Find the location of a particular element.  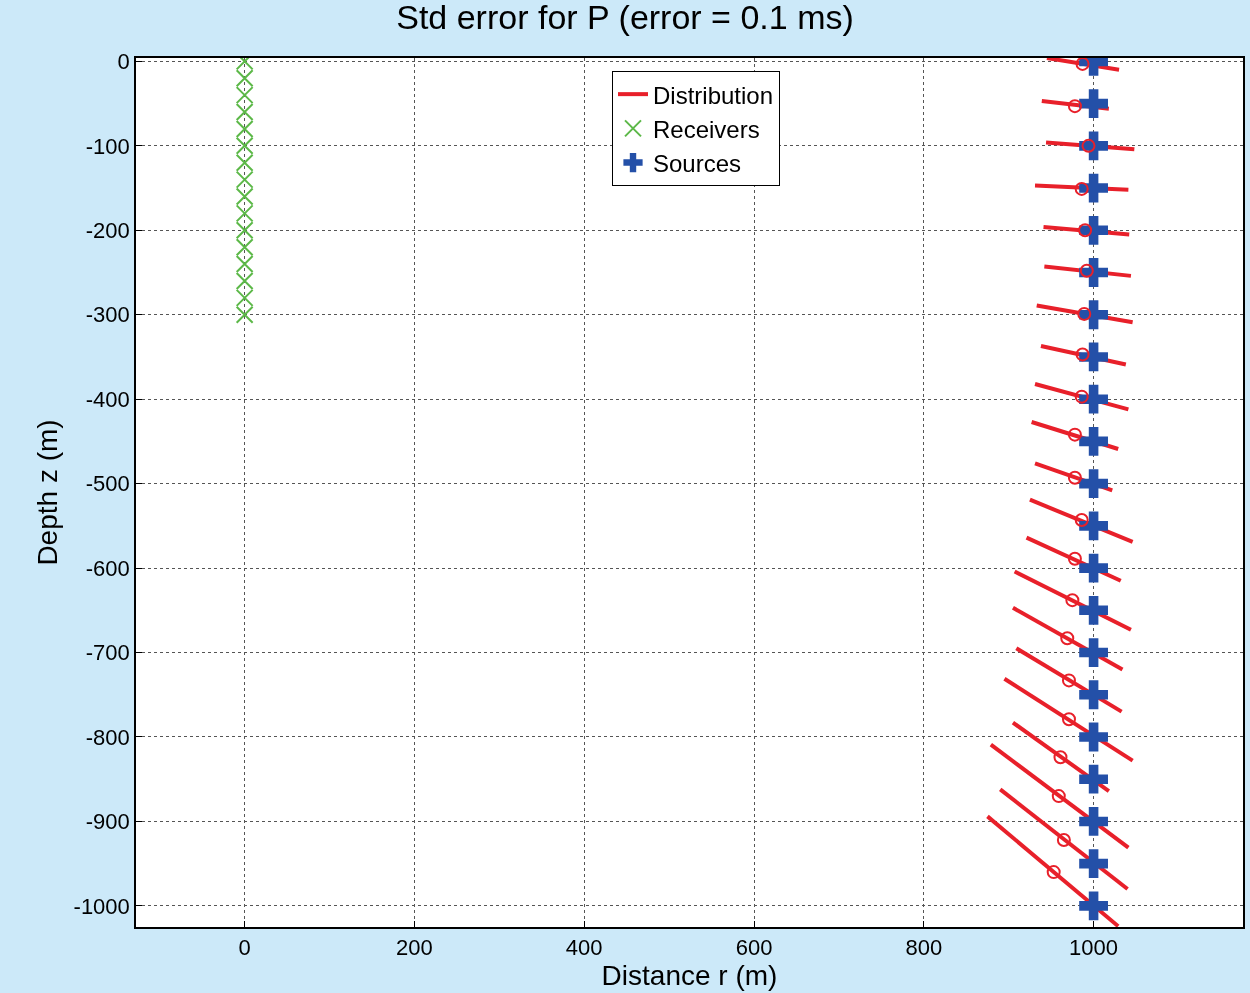

y-tick-label: -700 is located at coordinates (107, 653).